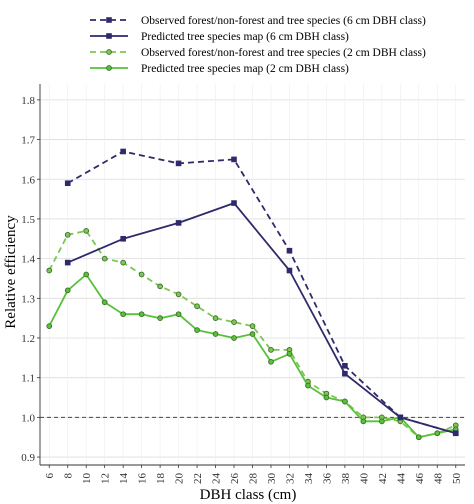 The width and height of the screenshot is (474, 504). I want to click on x-tick-label: 38, so click(346, 479).